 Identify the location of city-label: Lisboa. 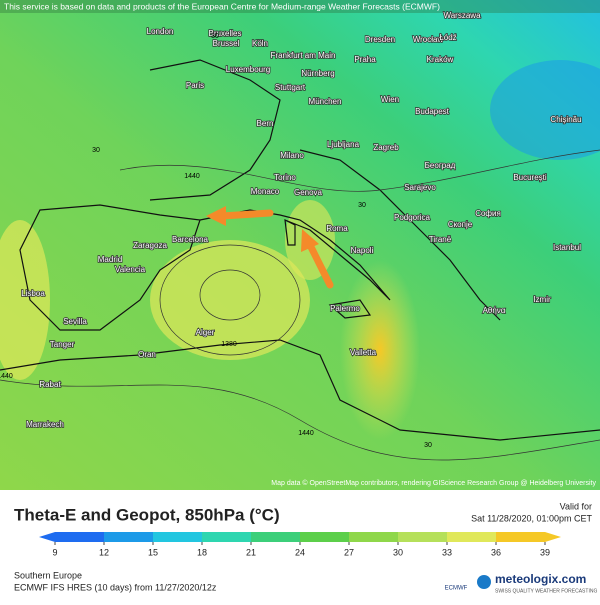
(33, 293).